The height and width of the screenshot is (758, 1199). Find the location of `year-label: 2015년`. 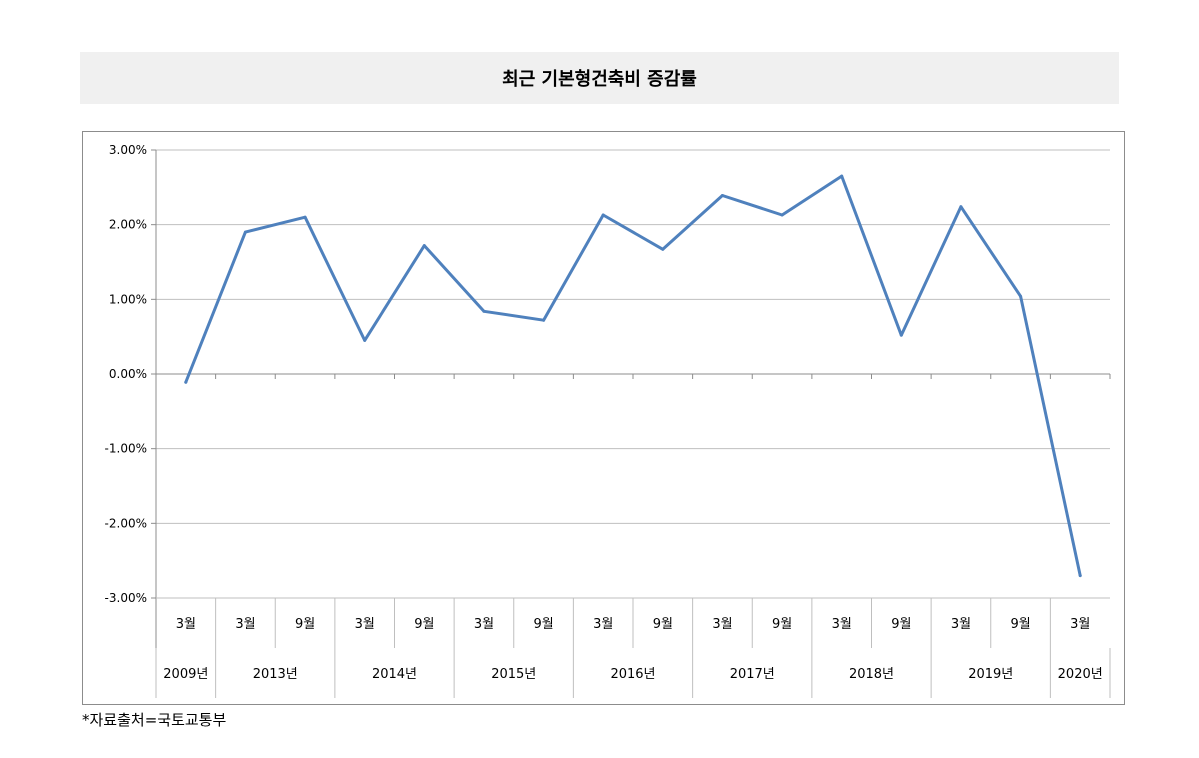

year-label: 2015년 is located at coordinates (513, 674).